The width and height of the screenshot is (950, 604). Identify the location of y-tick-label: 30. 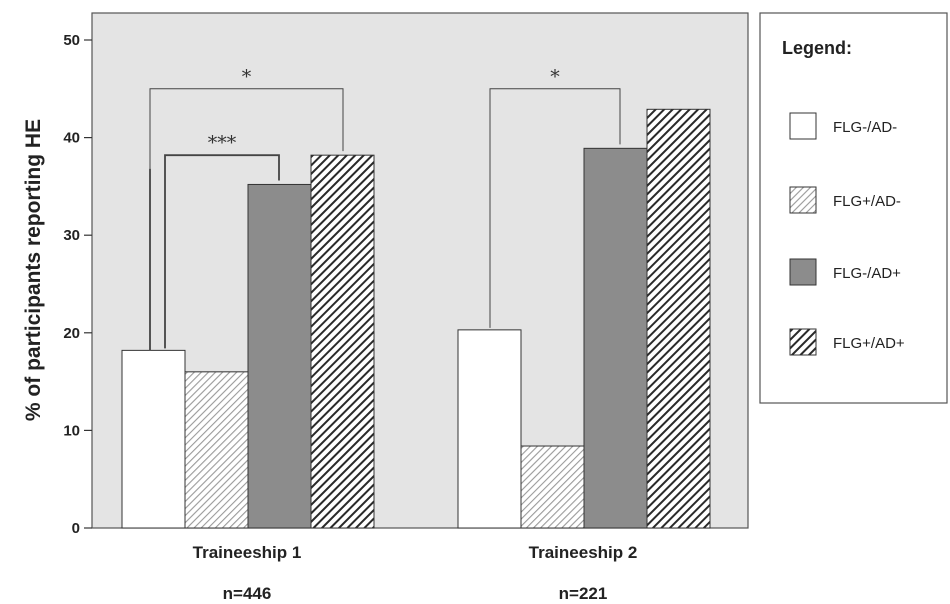
(71, 235).